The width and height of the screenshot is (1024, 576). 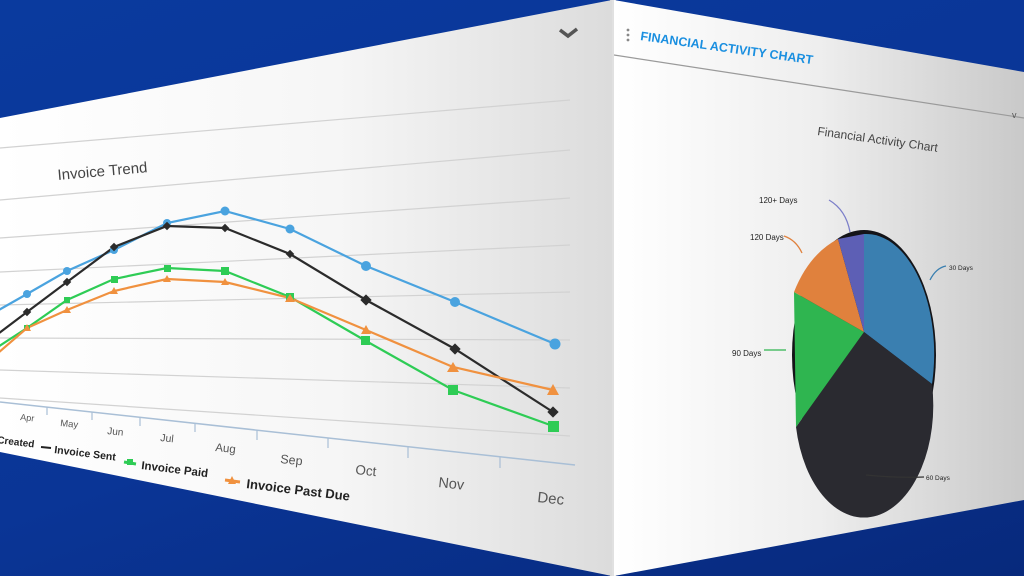 What do you see at coordinates (727, 48) in the screenshot?
I see `widget-header-title: FINANCIAL ACTIVITY CHART` at bounding box center [727, 48].